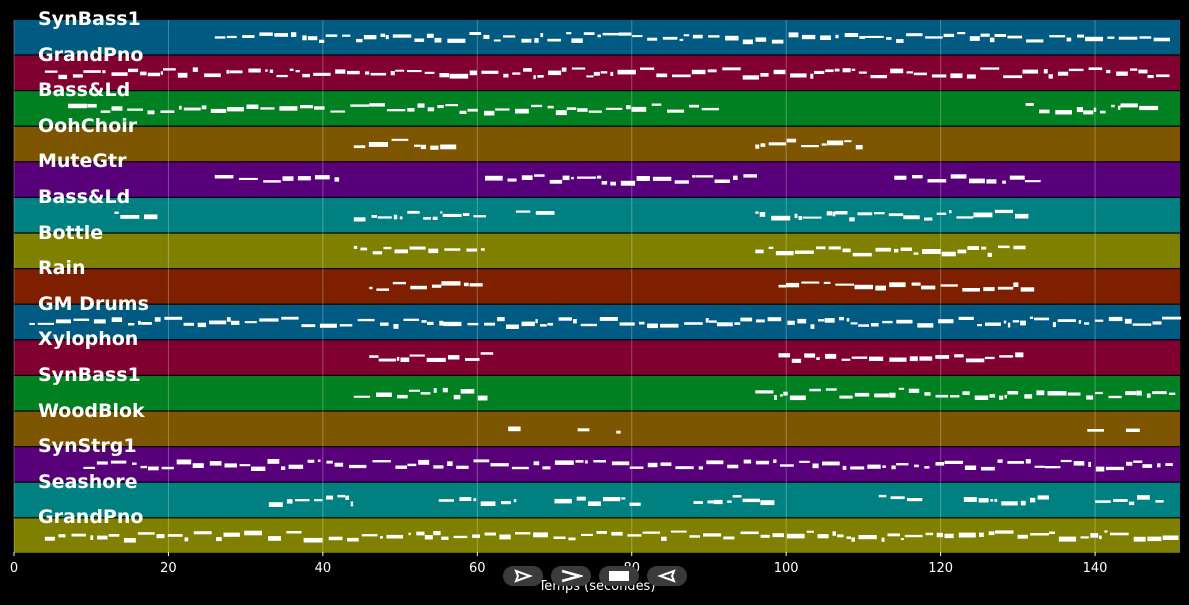 The height and width of the screenshot is (605, 1189). I want to click on forward-icon, so click(572, 576).